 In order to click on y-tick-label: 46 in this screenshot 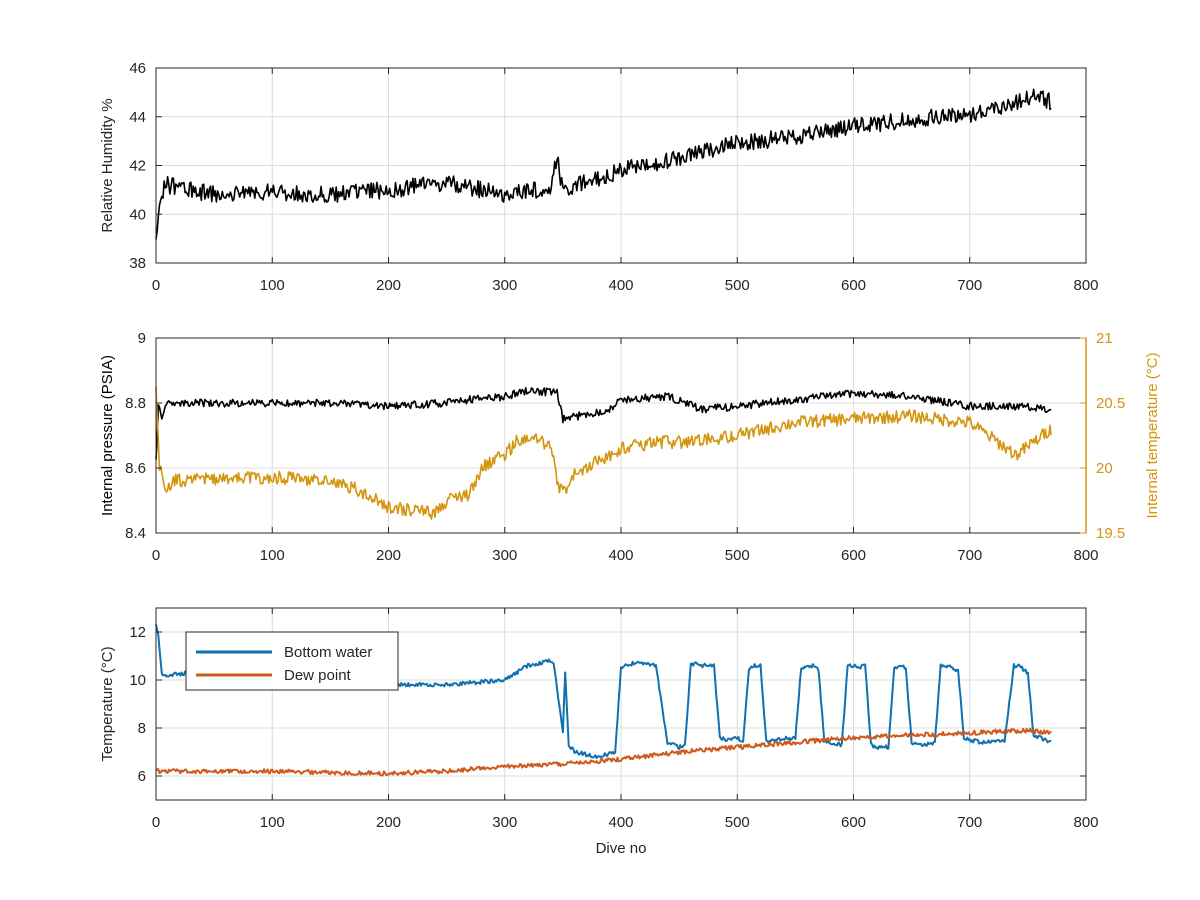, I will do `click(137, 68)`.